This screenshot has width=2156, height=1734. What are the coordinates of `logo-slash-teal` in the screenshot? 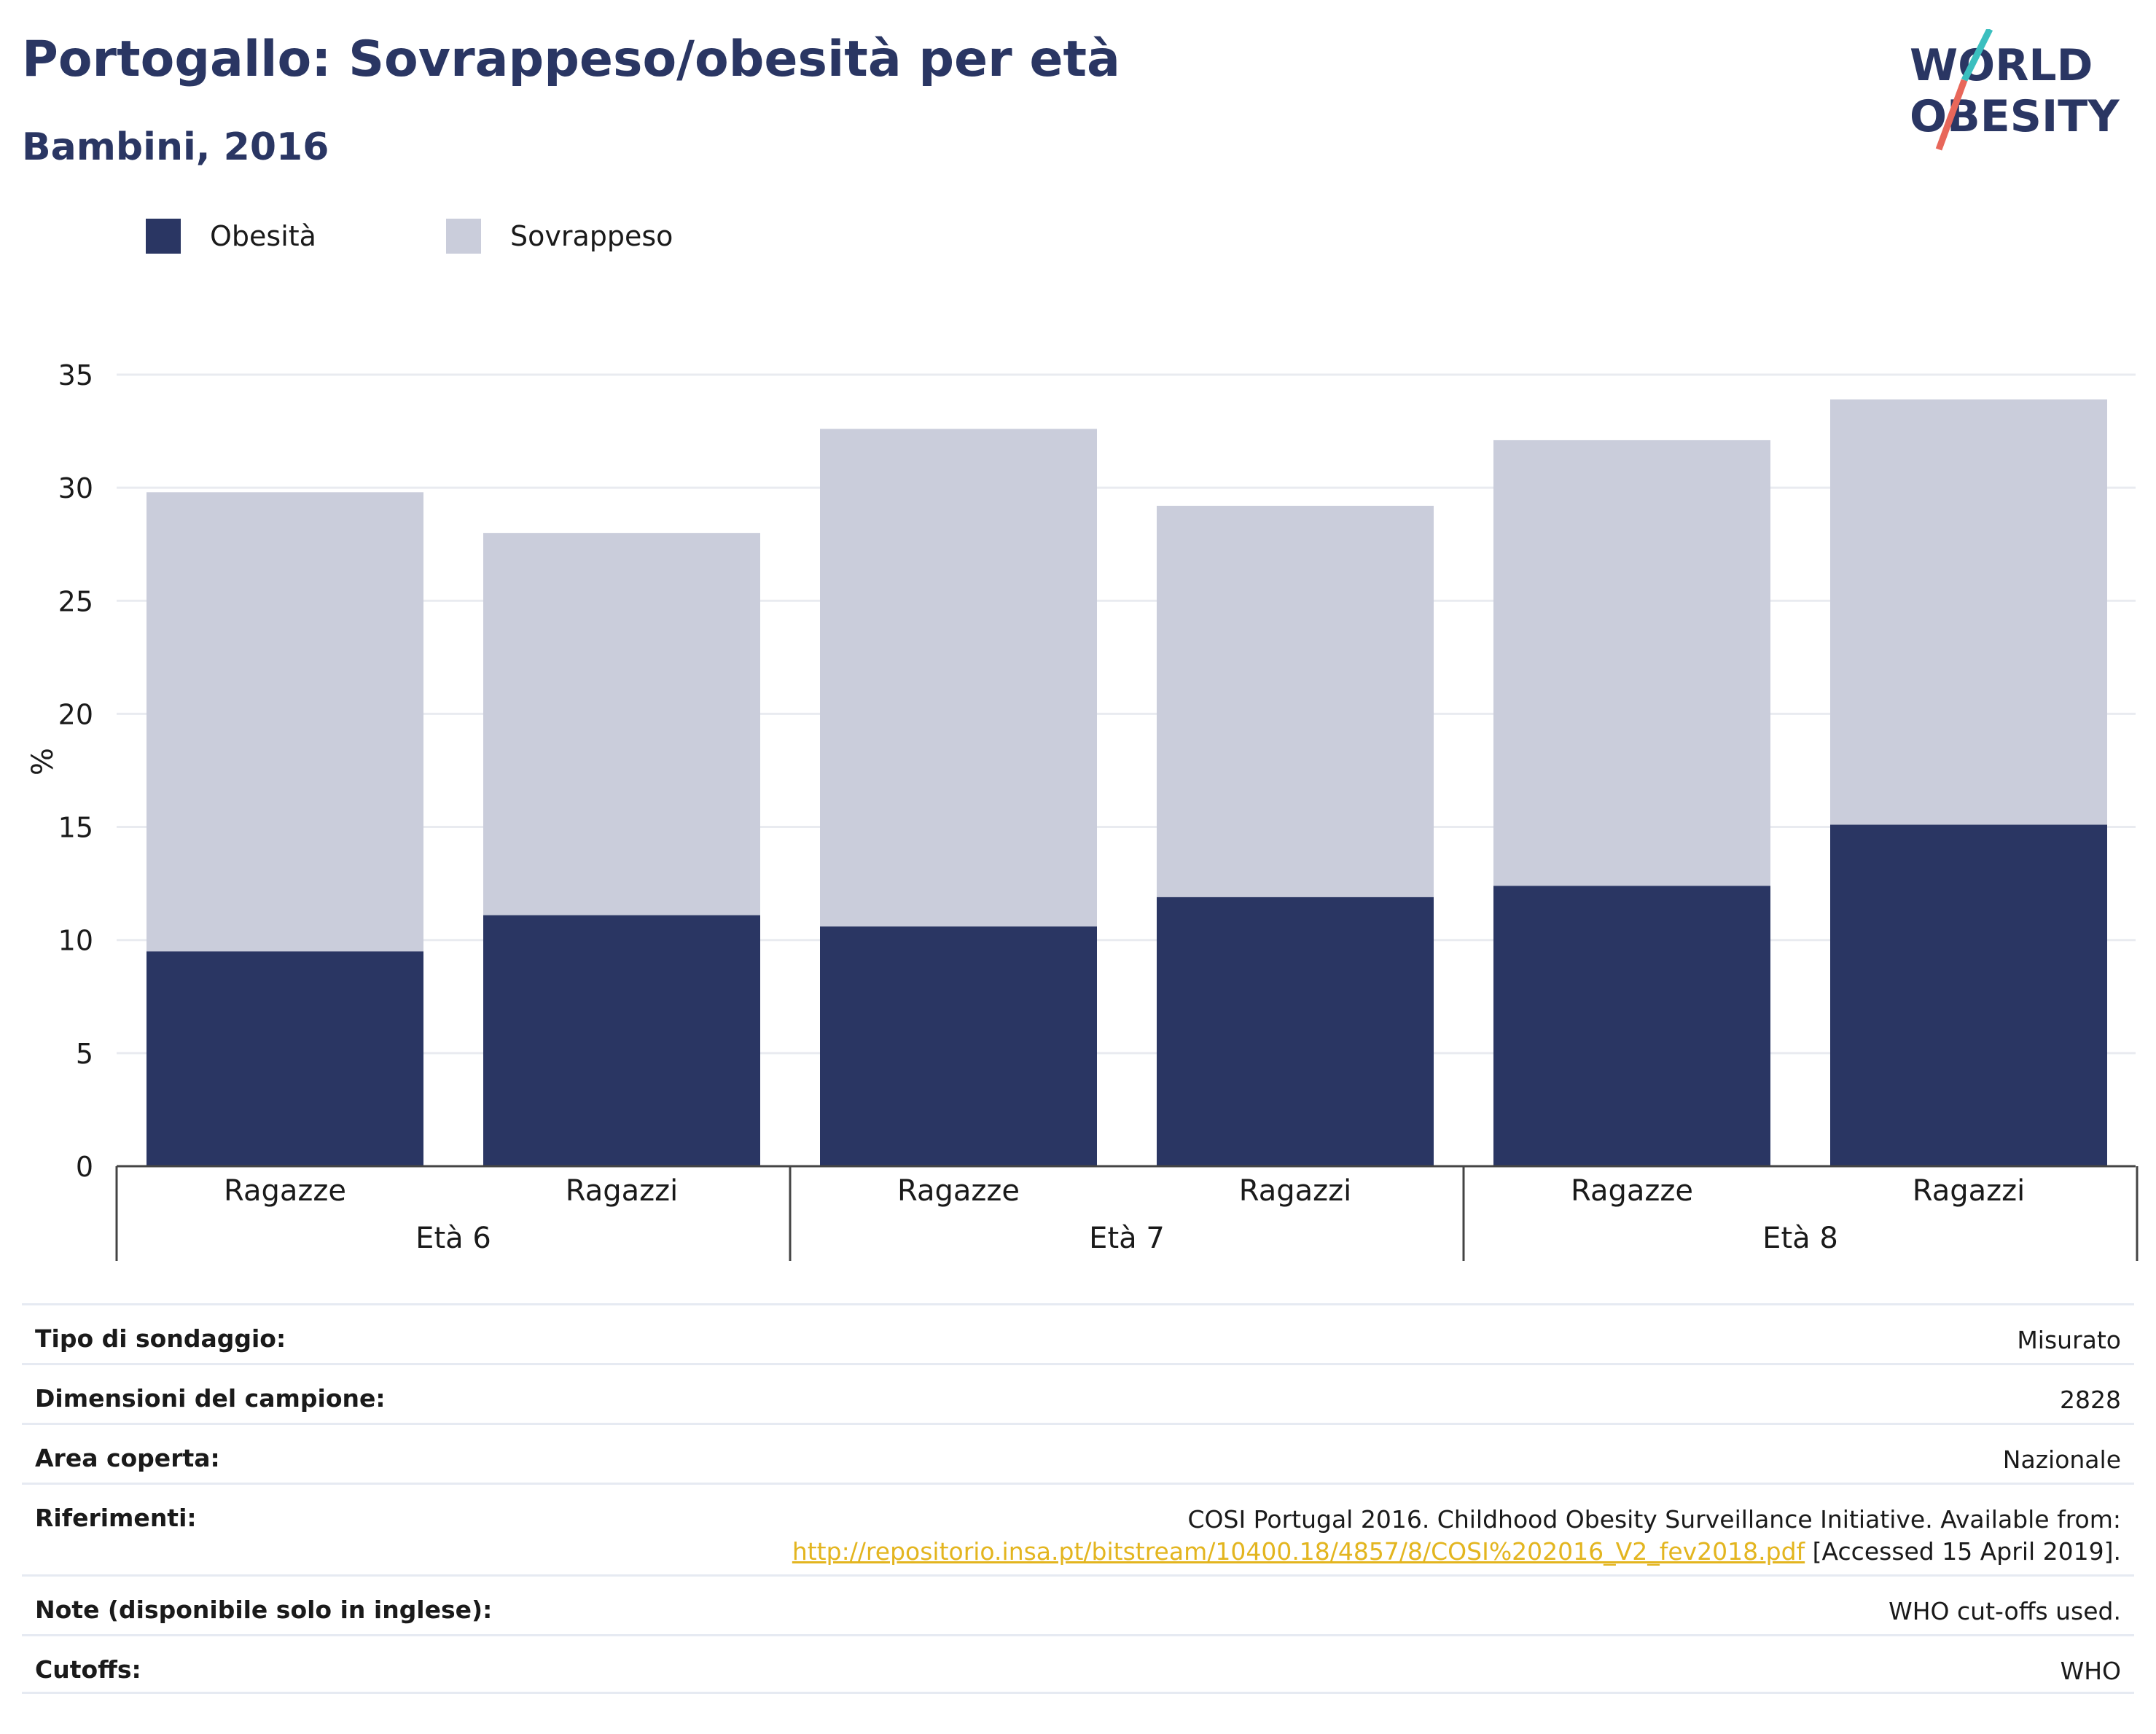 It's located at (1977, 56).